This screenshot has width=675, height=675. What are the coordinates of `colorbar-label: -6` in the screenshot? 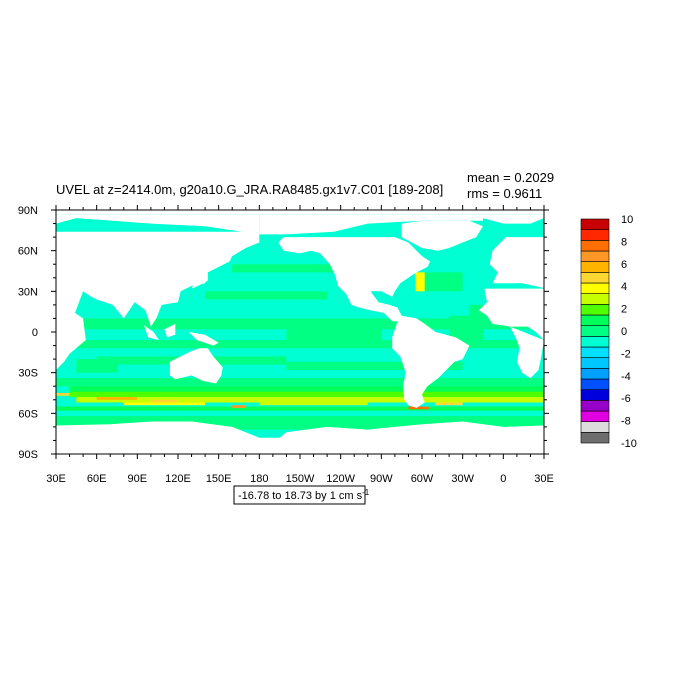 It's located at (626, 399).